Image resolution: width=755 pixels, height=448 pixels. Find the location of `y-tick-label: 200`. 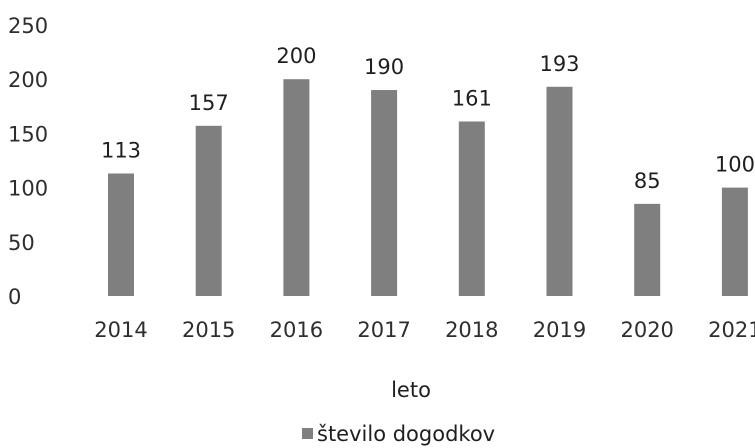

y-tick-label: 200 is located at coordinates (28, 80).